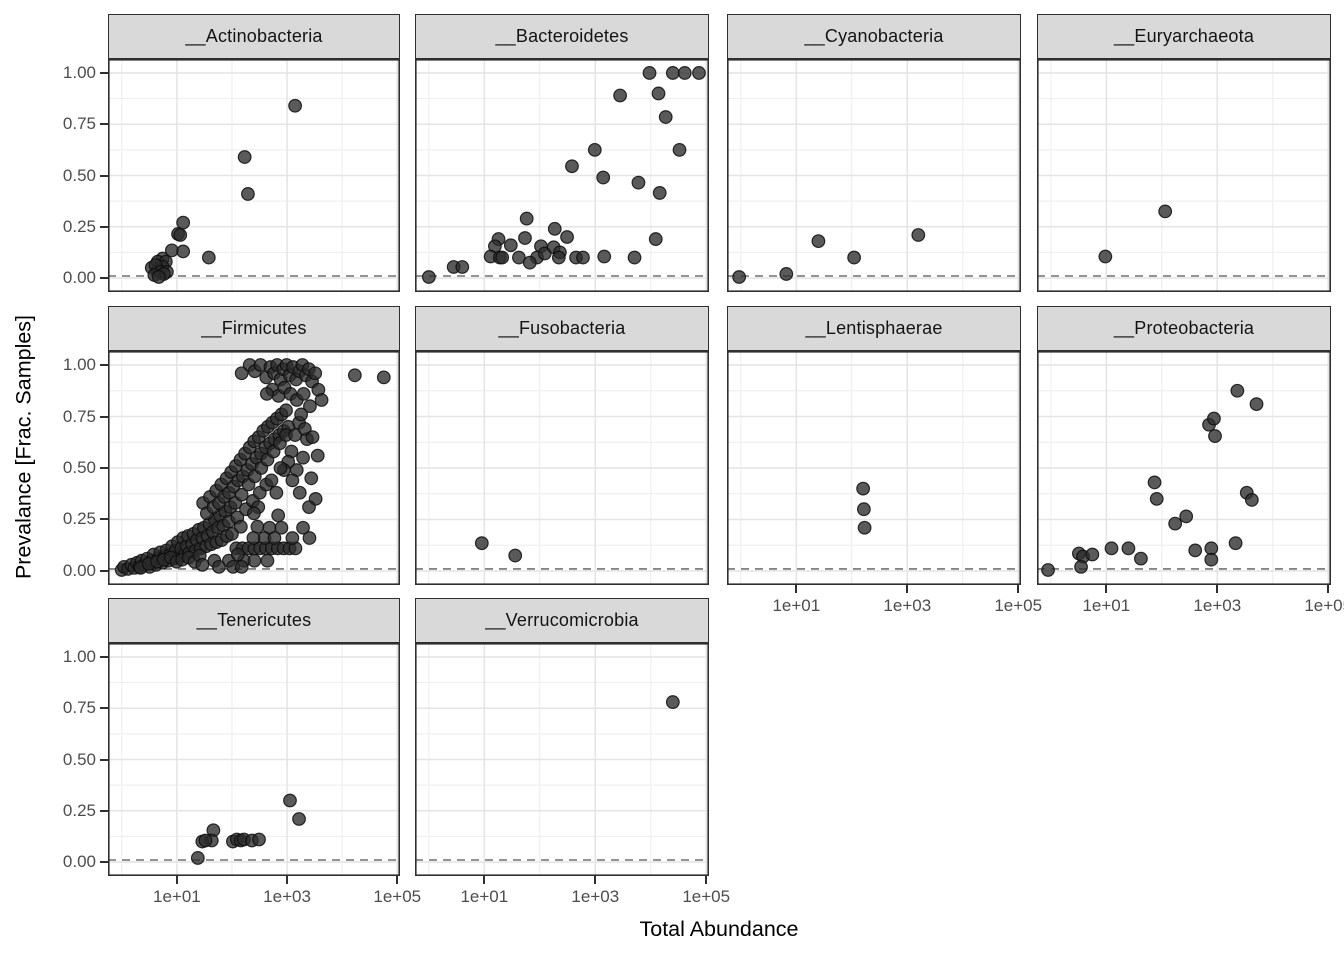  Describe the element at coordinates (1184, 36) in the screenshot. I see `facet-strip-euryarchaeota: __Euryarchaeota` at that location.